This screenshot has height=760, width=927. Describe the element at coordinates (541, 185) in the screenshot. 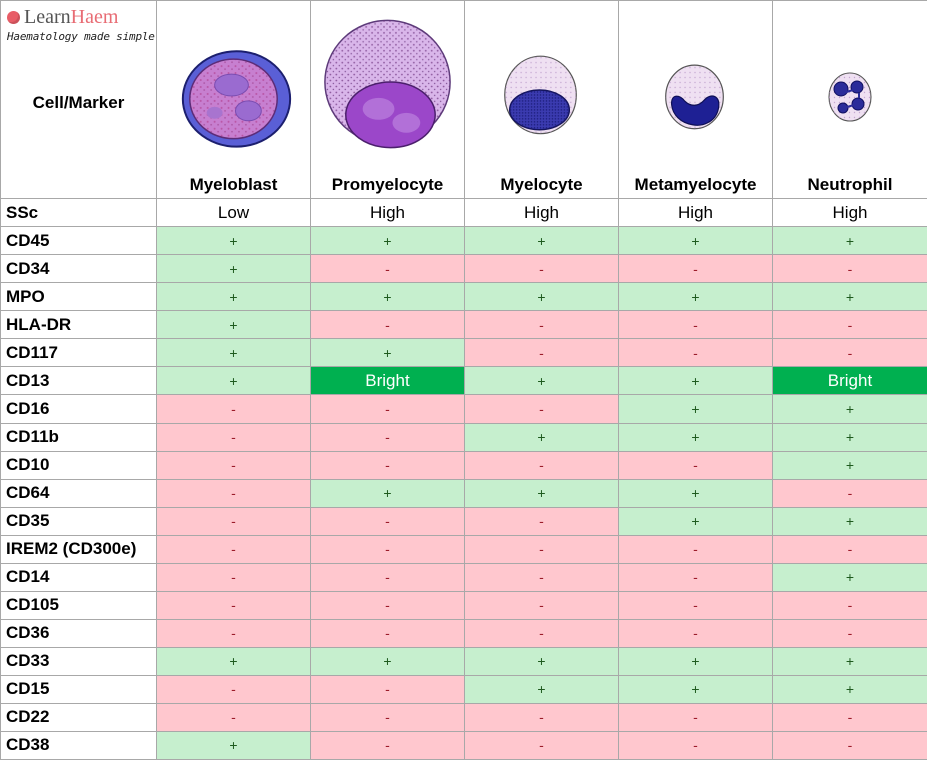

I see `cell-name: Myelocyte` at that location.